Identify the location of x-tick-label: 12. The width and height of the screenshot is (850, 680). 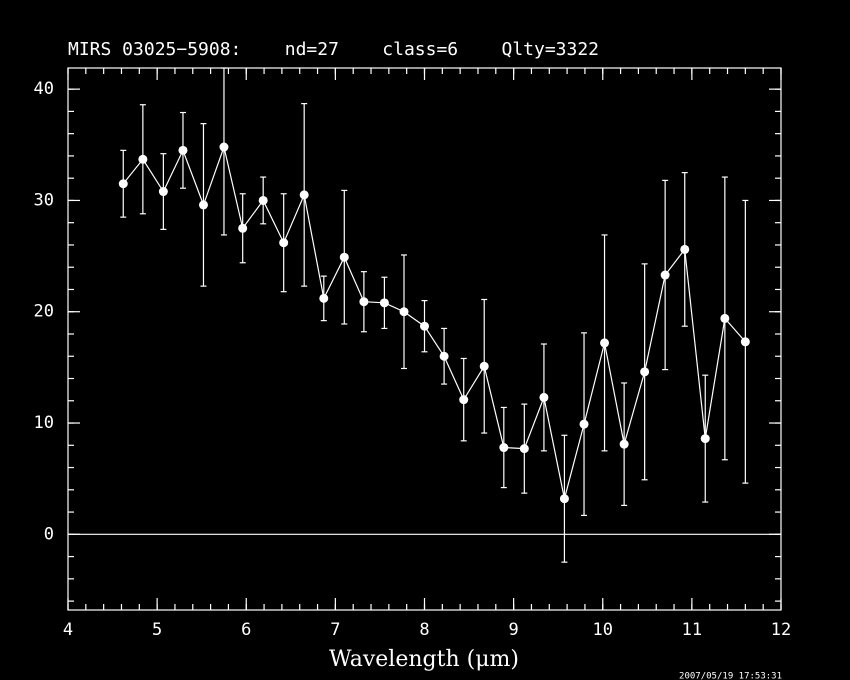
(781, 630).